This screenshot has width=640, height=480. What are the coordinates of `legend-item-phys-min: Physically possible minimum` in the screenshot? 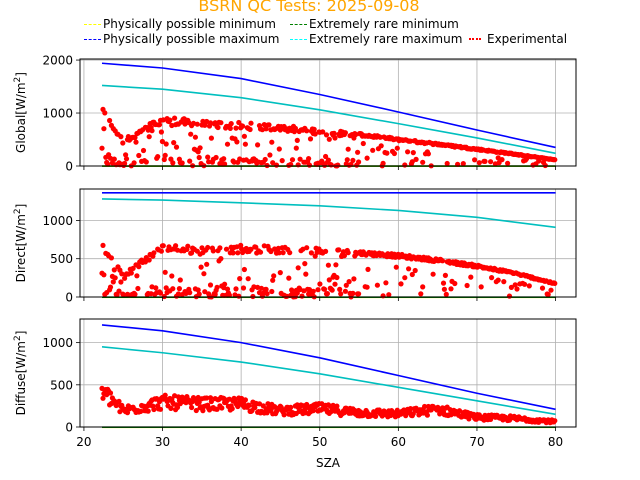 It's located at (180, 24).